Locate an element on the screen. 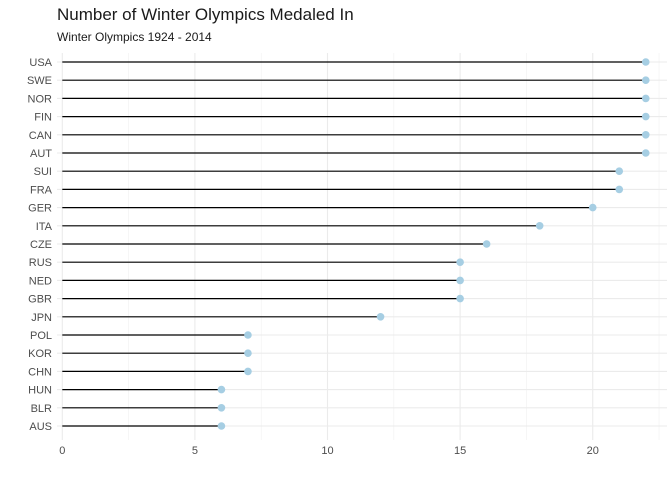  y-tick-label-aut: AUT is located at coordinates (41, 154).